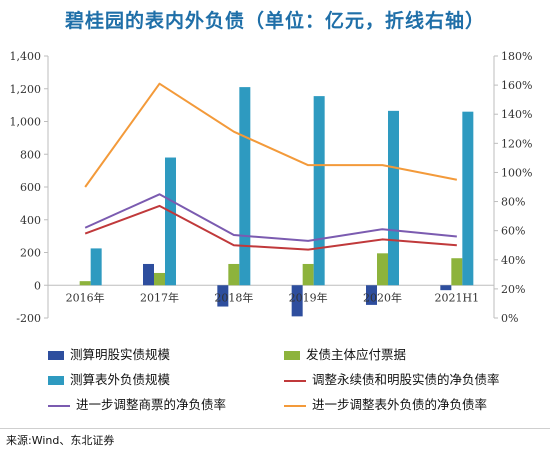 This screenshot has height=455, width=550. Describe the element at coordinates (30, 187) in the screenshot. I see `y-left-tick-label: 600` at that location.